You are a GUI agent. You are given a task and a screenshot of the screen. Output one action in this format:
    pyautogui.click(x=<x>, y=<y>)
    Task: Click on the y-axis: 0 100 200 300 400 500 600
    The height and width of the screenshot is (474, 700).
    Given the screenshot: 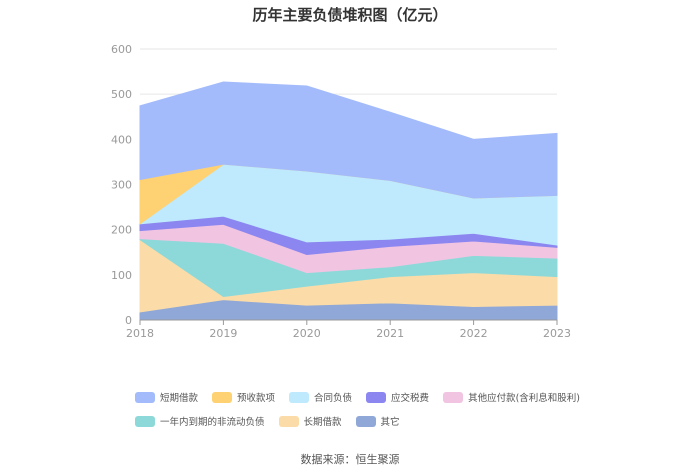 What is the action you would take?
    pyautogui.click(x=121, y=185)
    